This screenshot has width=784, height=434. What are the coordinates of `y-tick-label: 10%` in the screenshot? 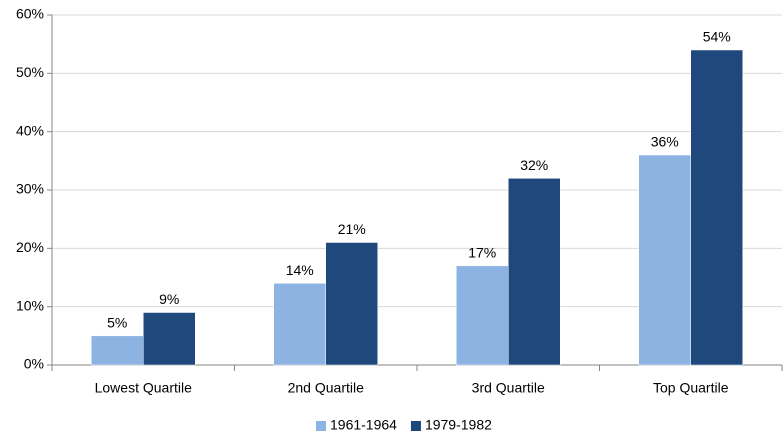 It's located at (30, 305).